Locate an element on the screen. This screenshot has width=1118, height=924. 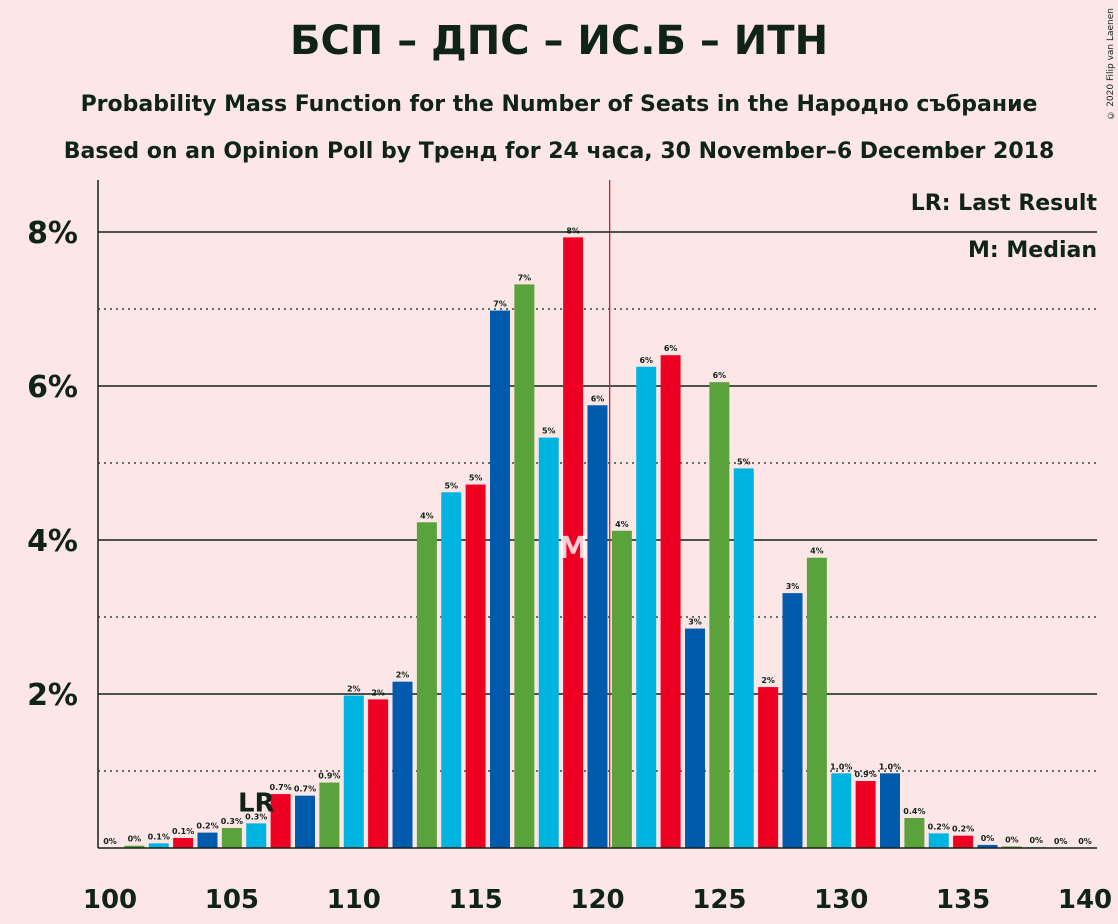
data-label-139: 0% is located at coordinates (1061, 841).